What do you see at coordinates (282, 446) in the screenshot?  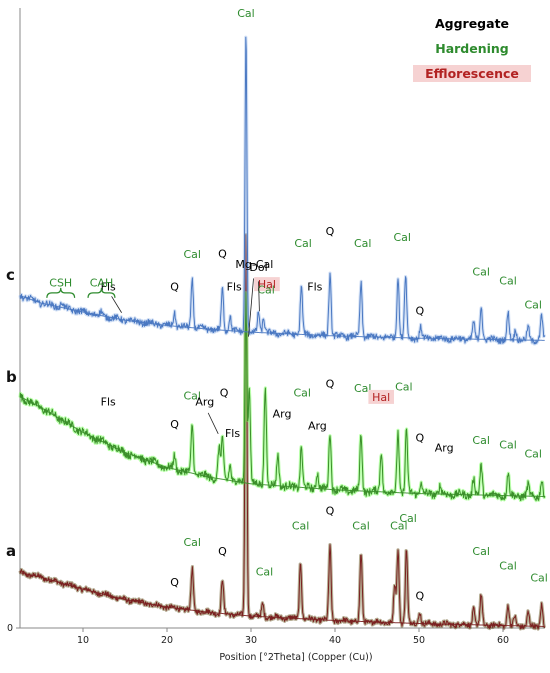 I see `series-b-baseline` at bounding box center [282, 446].